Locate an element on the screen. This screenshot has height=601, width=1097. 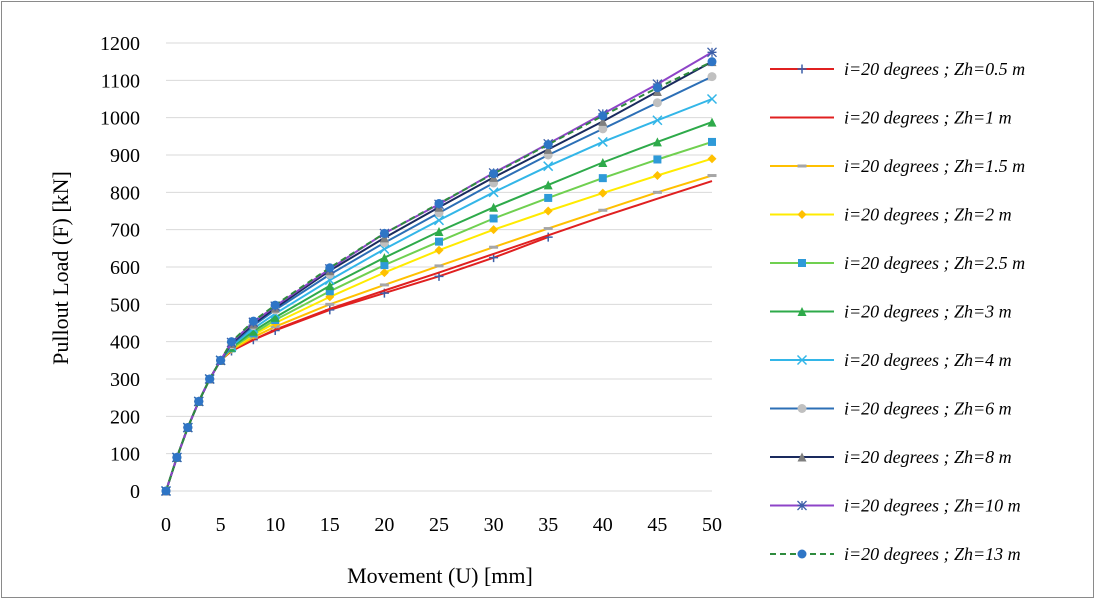
x-tick-label: 50 is located at coordinates (712, 525).